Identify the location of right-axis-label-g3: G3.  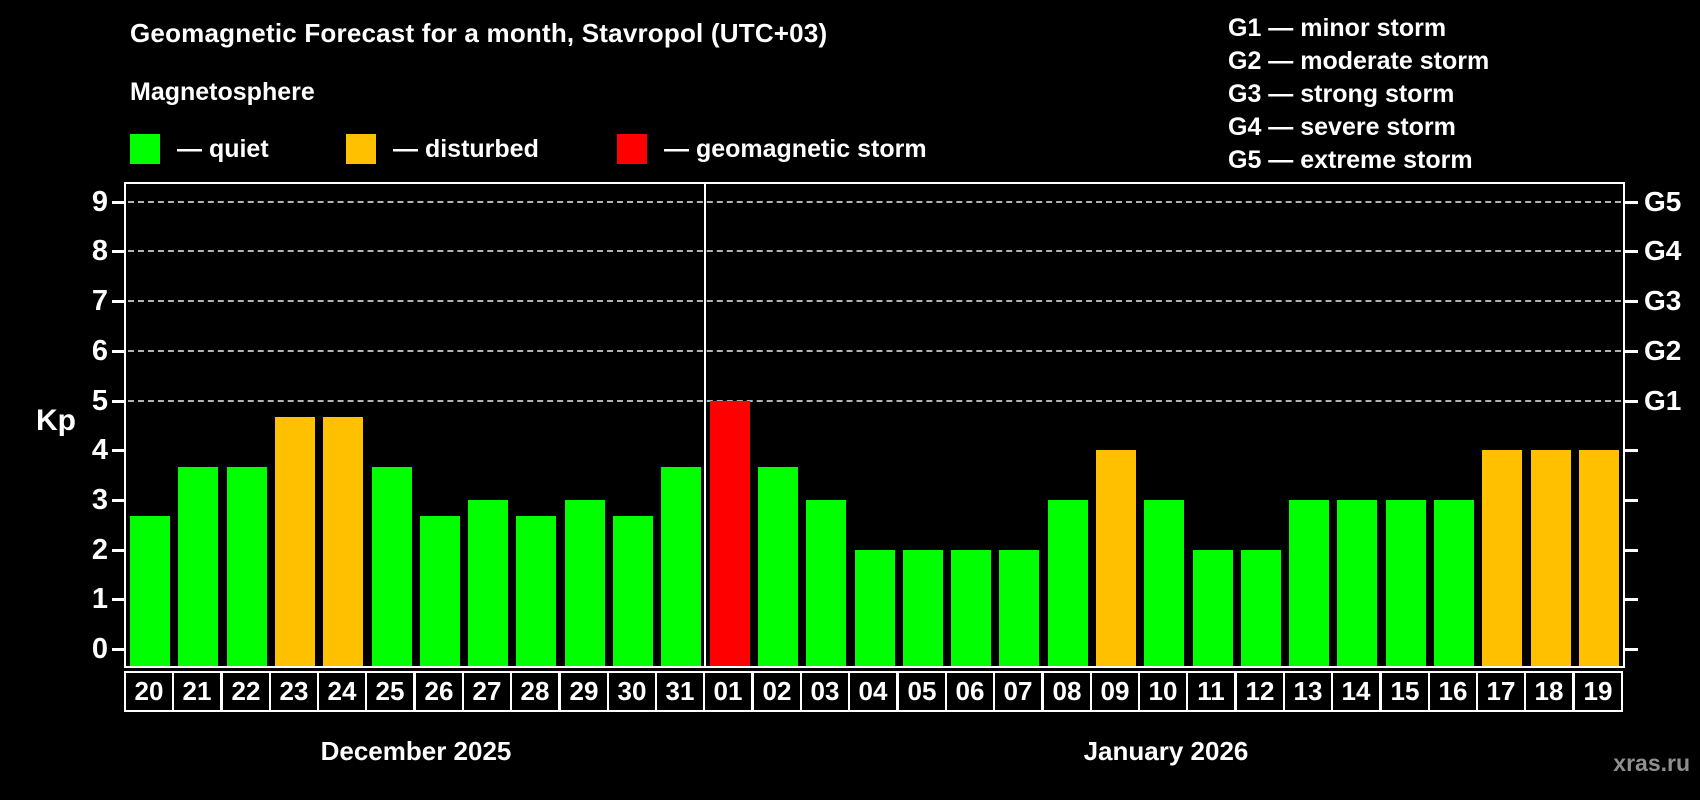
(1663, 300).